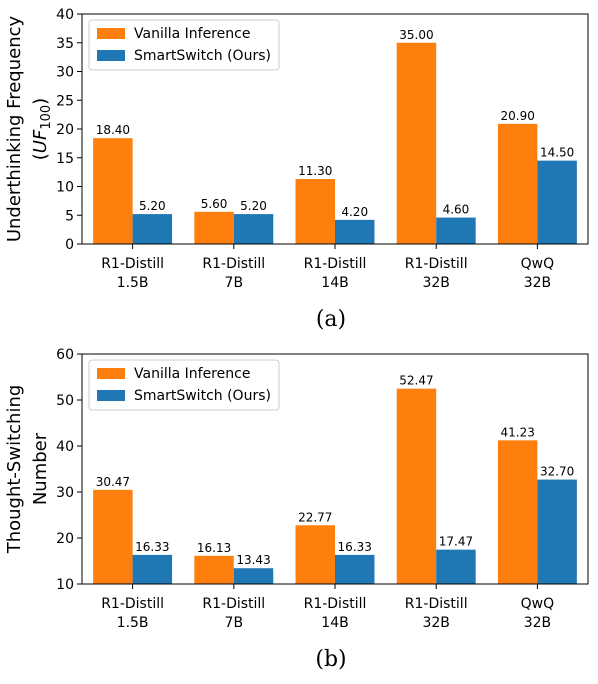 The image size is (598, 684). I want to click on y-tick-label: 0, so click(69, 245).